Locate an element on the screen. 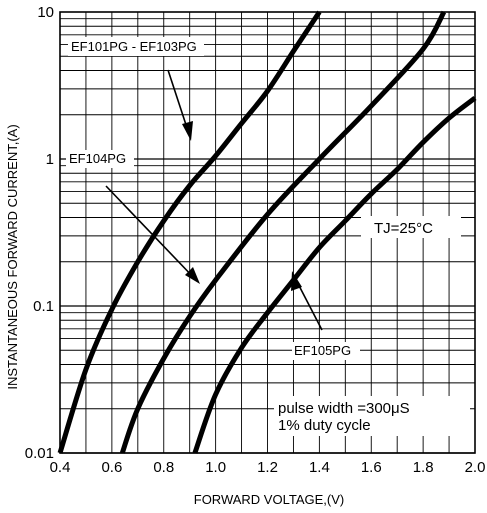 Image resolution: width=487 pixels, height=513 pixels. x-tick-label: 1.0 is located at coordinates (215, 467).